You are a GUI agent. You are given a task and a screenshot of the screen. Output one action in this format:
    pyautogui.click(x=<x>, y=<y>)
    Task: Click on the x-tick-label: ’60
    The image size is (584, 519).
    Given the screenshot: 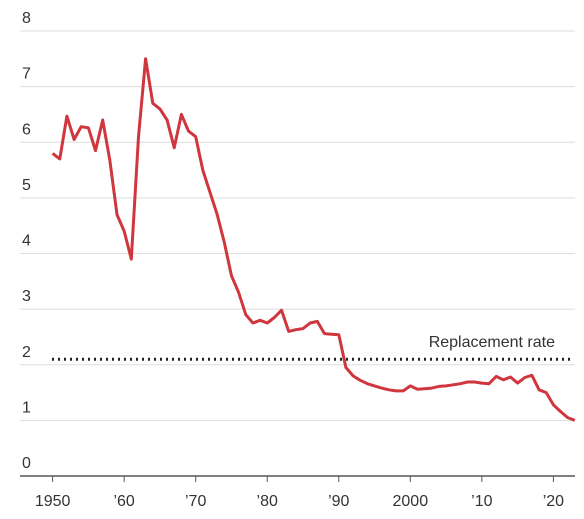 What is the action you would take?
    pyautogui.click(x=123, y=501)
    